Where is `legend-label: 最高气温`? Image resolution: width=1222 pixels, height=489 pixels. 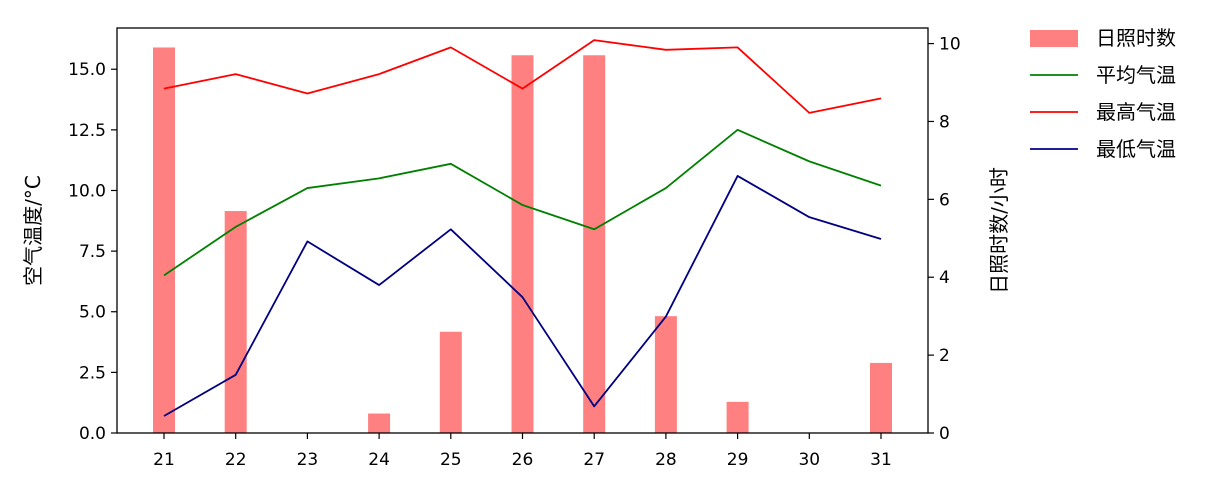
legend-label: 最高气温 is located at coordinates (1136, 112).